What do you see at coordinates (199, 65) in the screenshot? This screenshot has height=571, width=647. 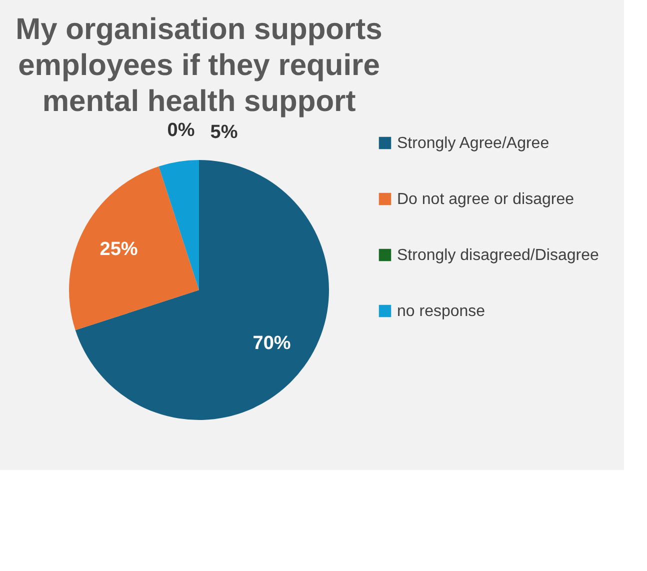 I see `chart-title: My organisation supports employees if they require mental health support` at bounding box center [199, 65].